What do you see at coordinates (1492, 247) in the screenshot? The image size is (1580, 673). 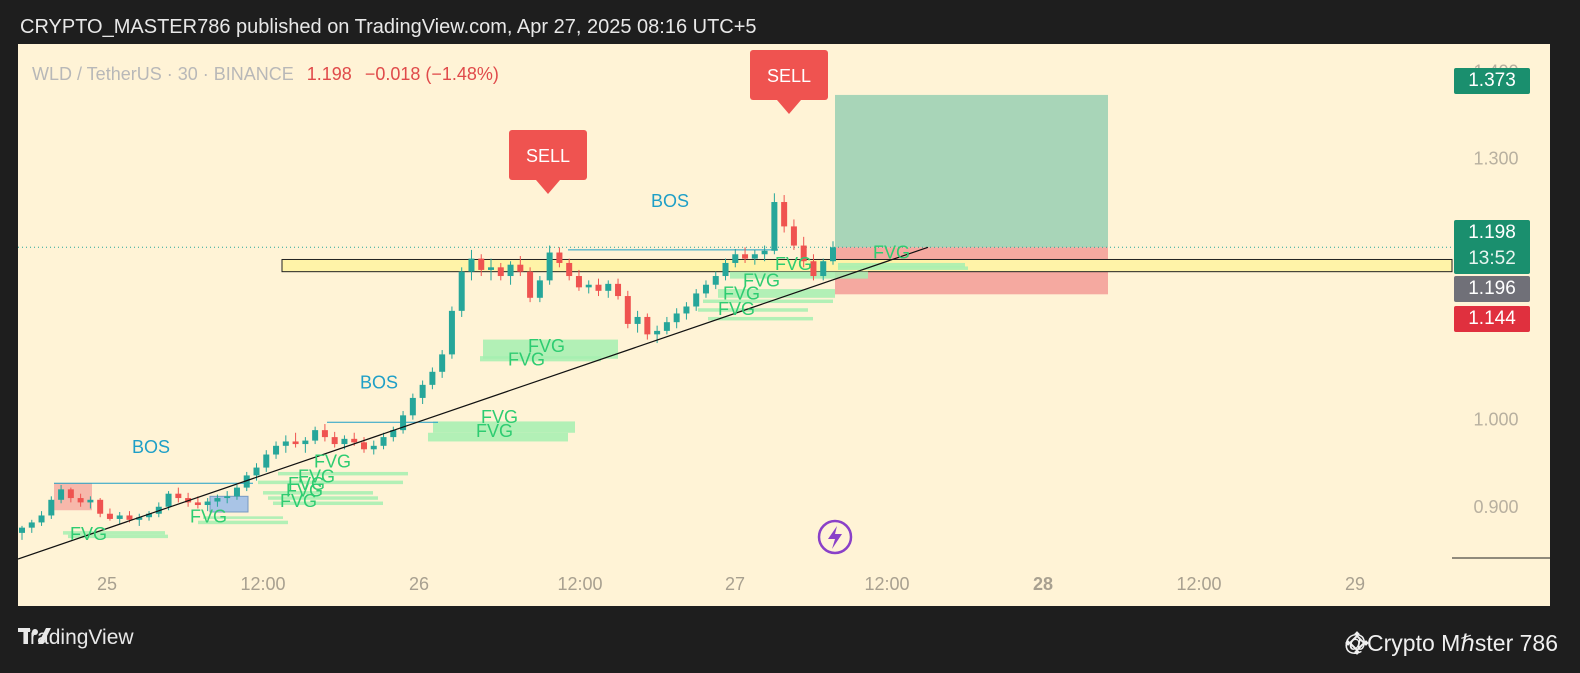 I see `current-price-tag: 1.198 13:52` at bounding box center [1492, 247].